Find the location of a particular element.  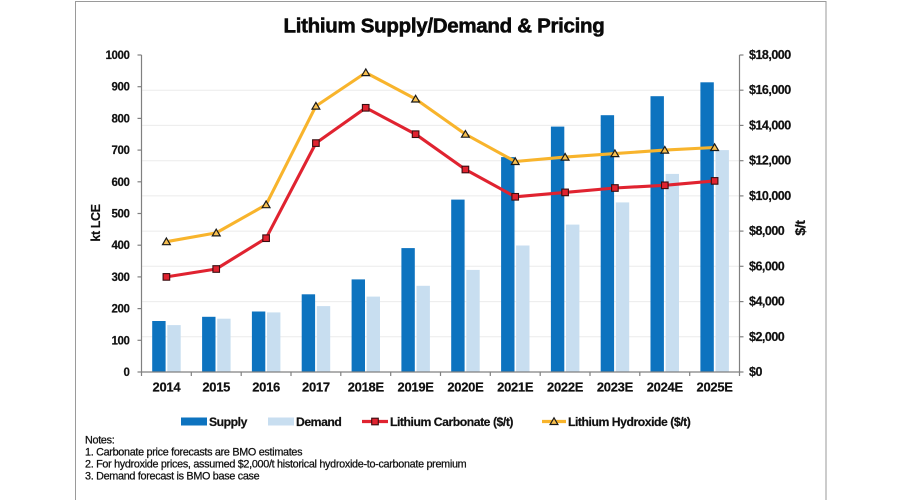

svg-text: Lithium Hydroxide ($/t) is located at coordinates (629, 422).